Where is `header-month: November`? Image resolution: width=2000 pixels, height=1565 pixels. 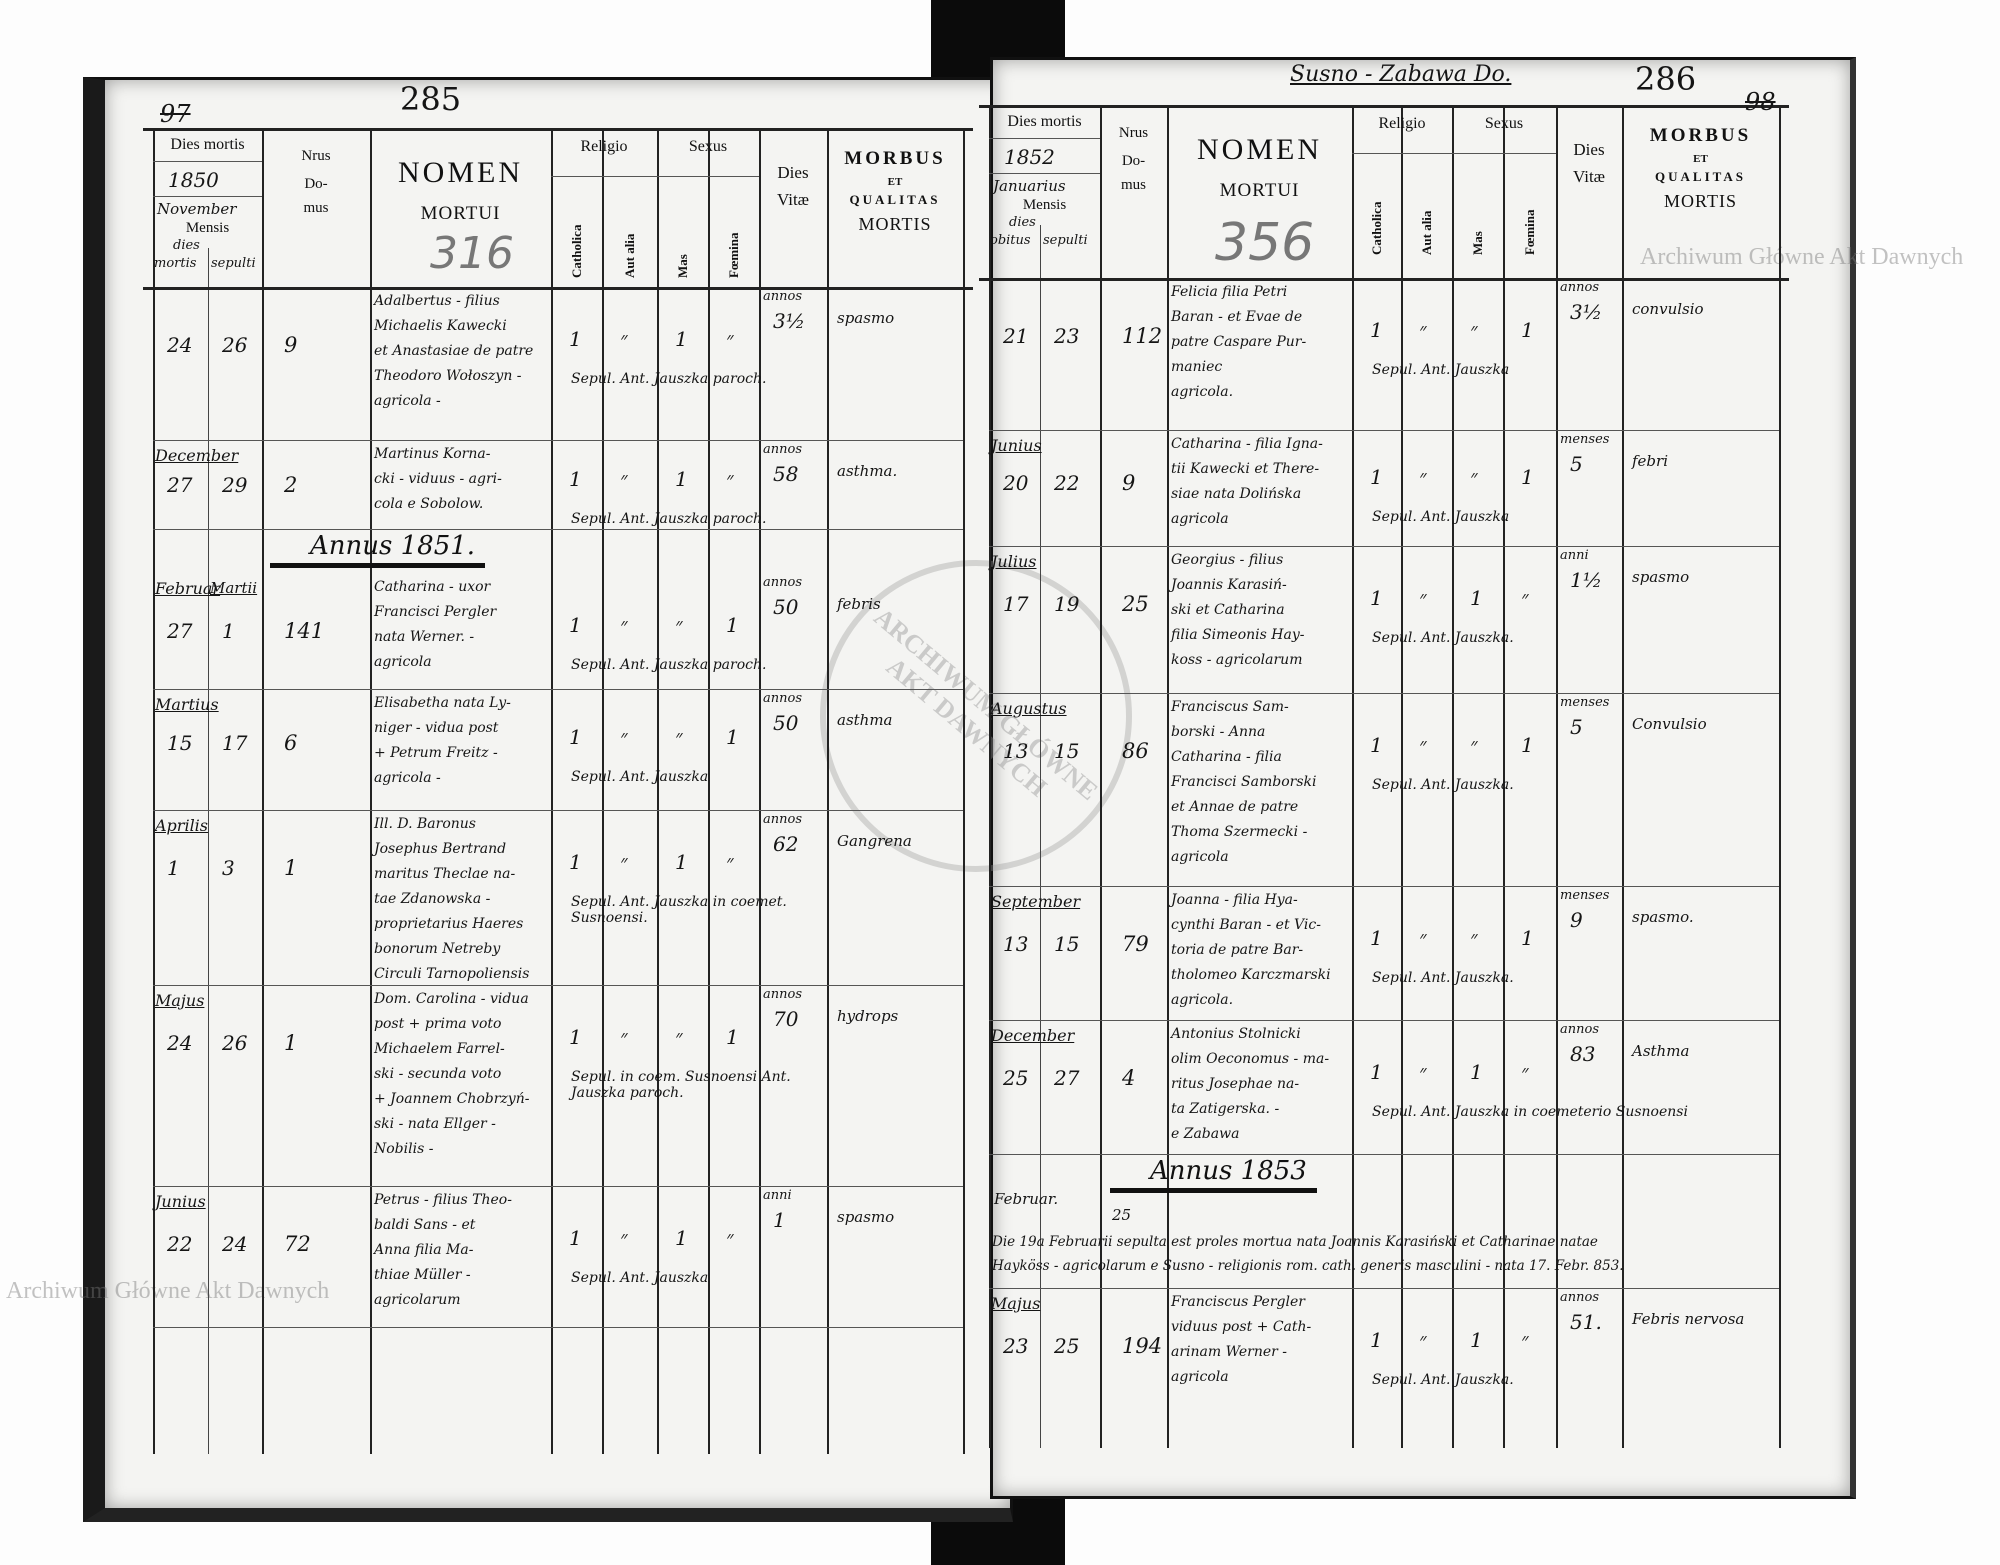 header-month: November is located at coordinates (197, 209).